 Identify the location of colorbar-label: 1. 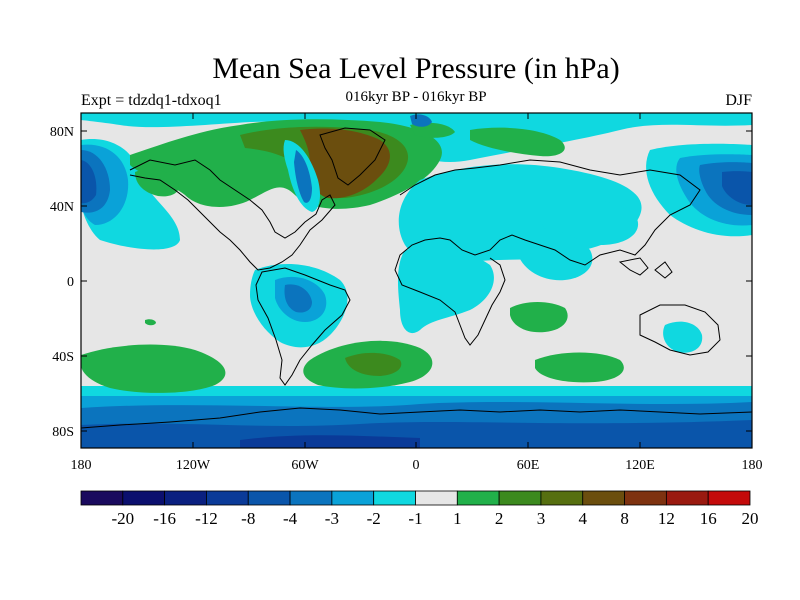
(457, 518).